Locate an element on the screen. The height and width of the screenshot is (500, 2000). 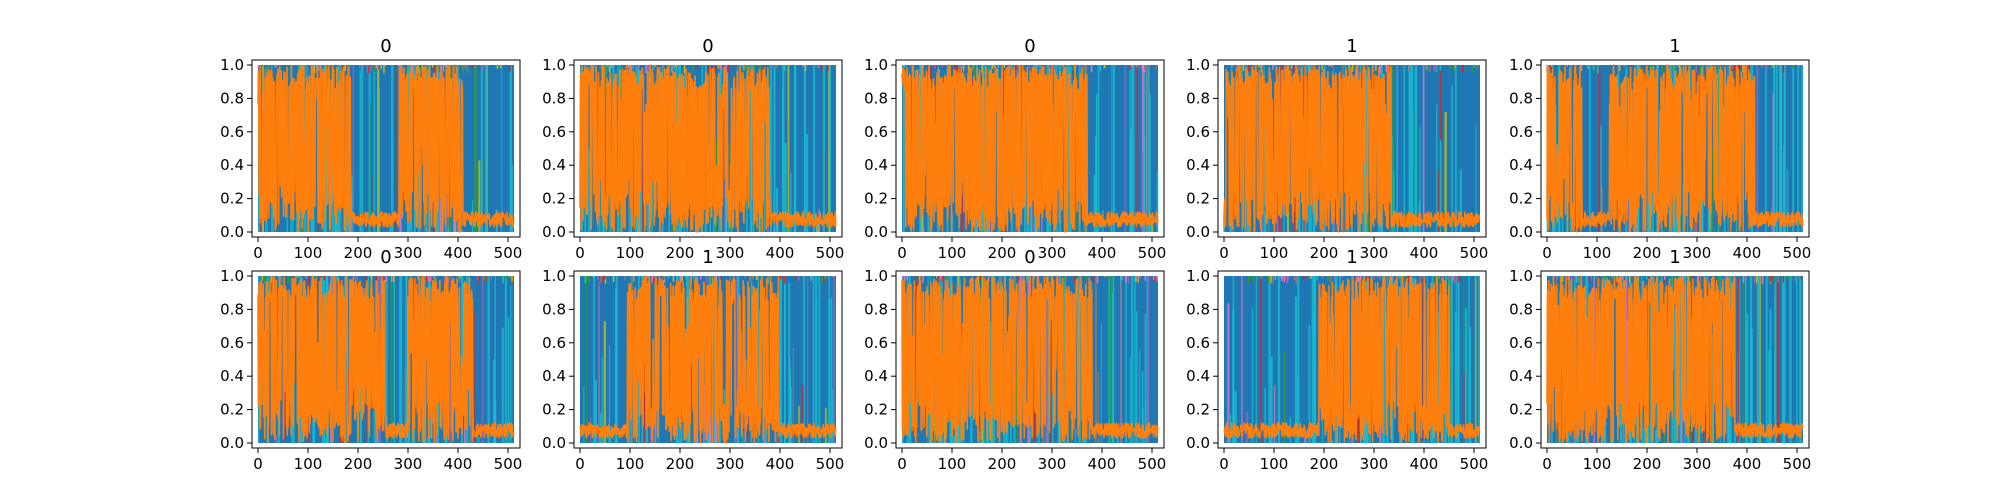
subplot-3: 0 100 200 300 400 500 0.0 0.2 0.4 0.6 0.8 1.0 1 is located at coordinates (1337, 149).